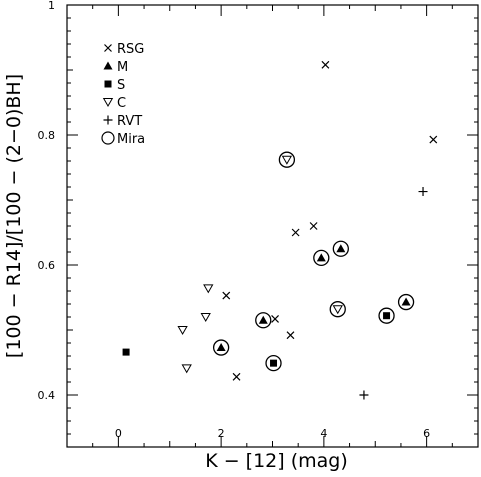 This screenshot has width=481, height=477. Describe the element at coordinates (114, 85) in the screenshot. I see `legend-item-s: S` at that location.